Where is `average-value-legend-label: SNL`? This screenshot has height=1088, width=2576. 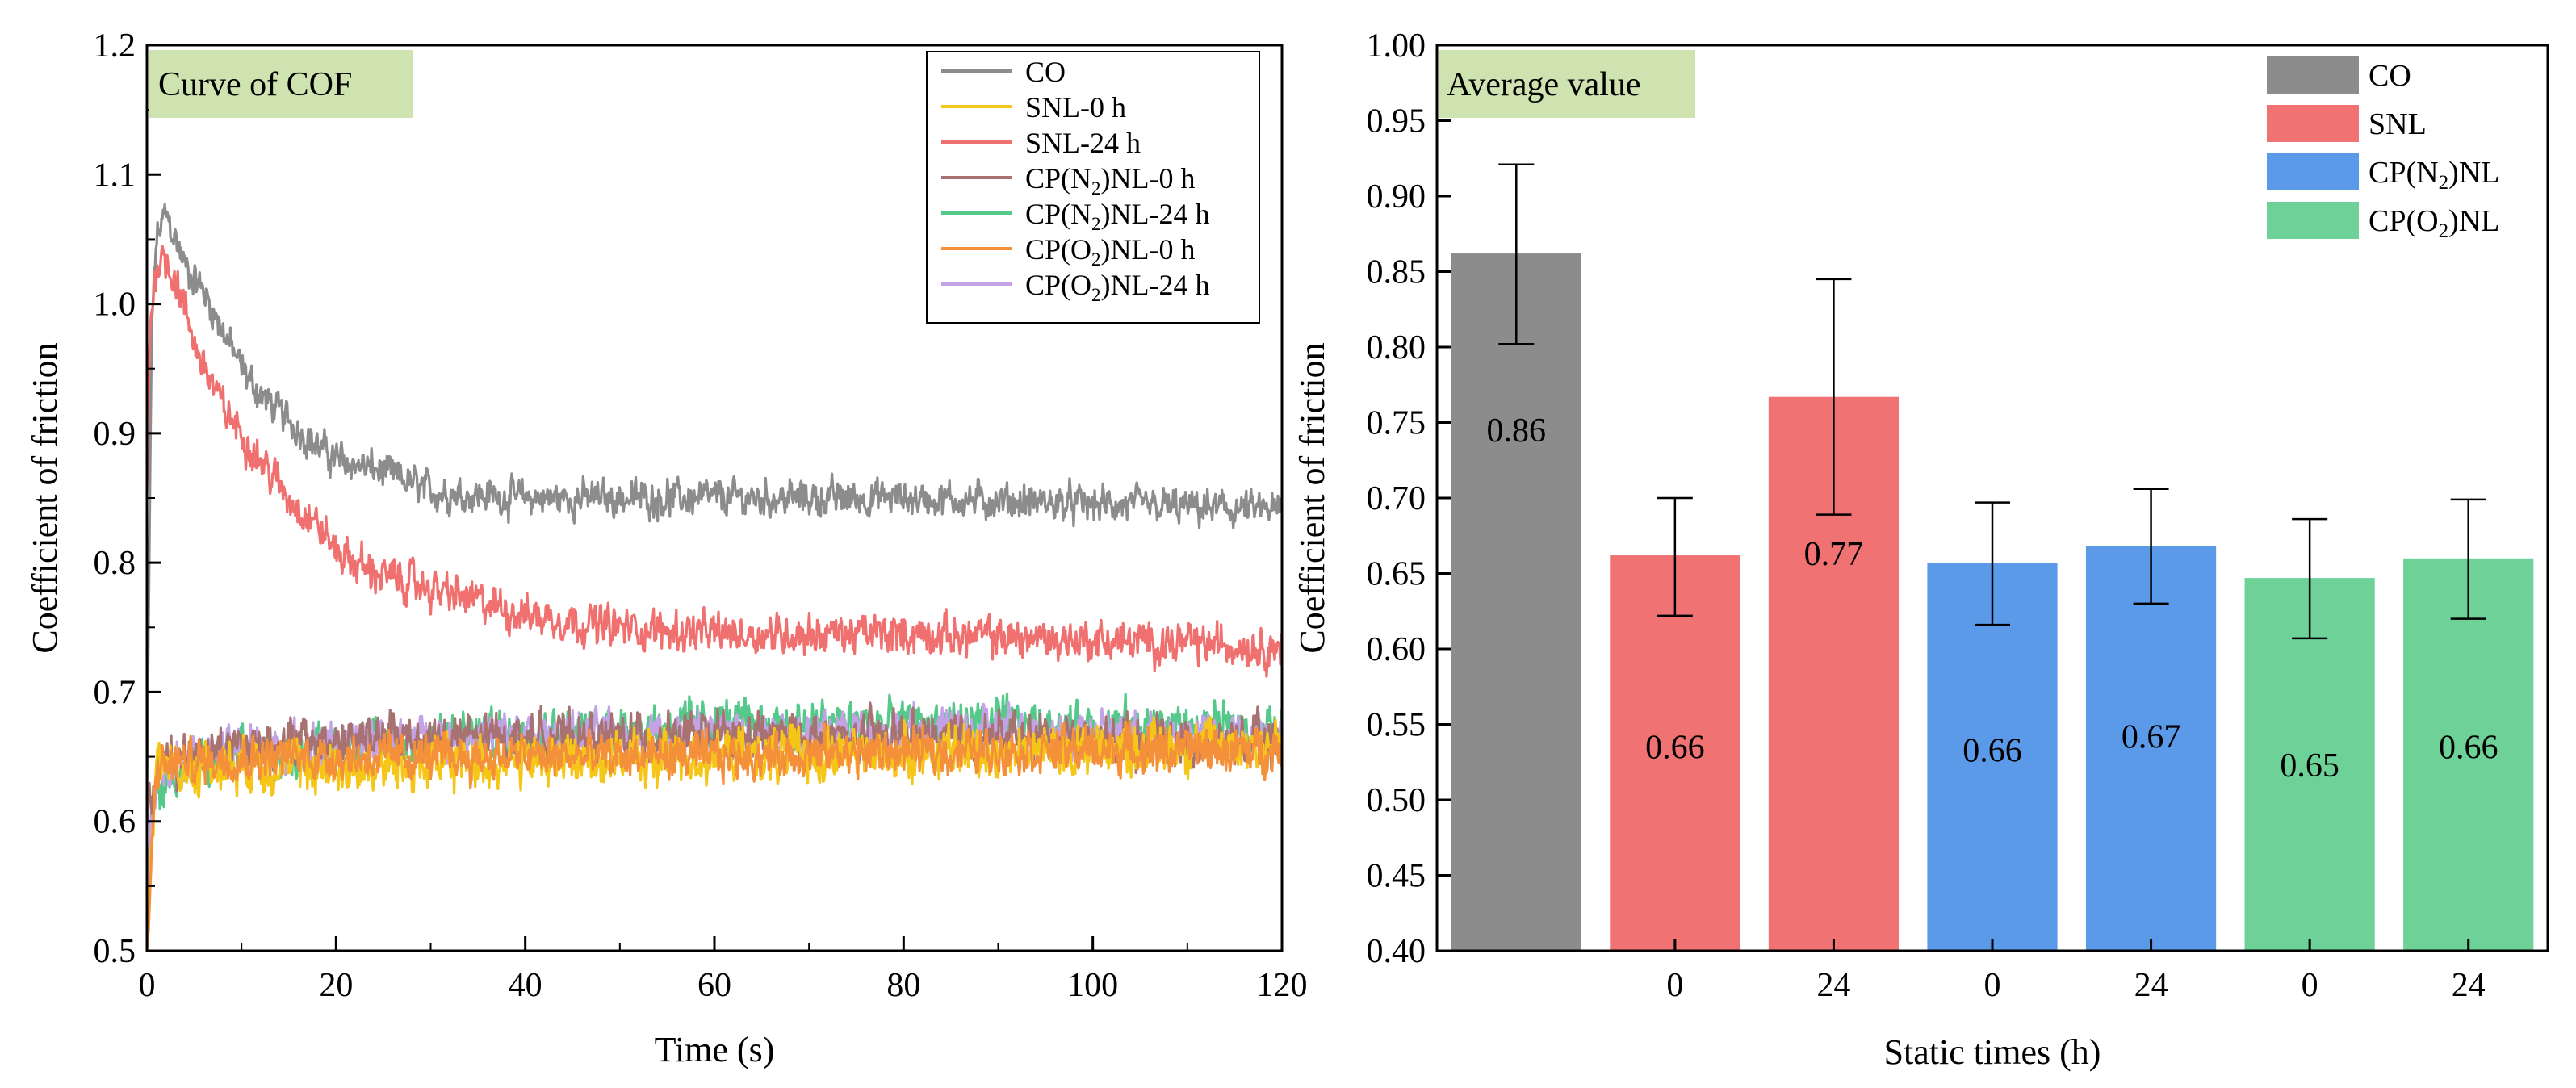 average-value-legend-label: SNL is located at coordinates (2398, 124).